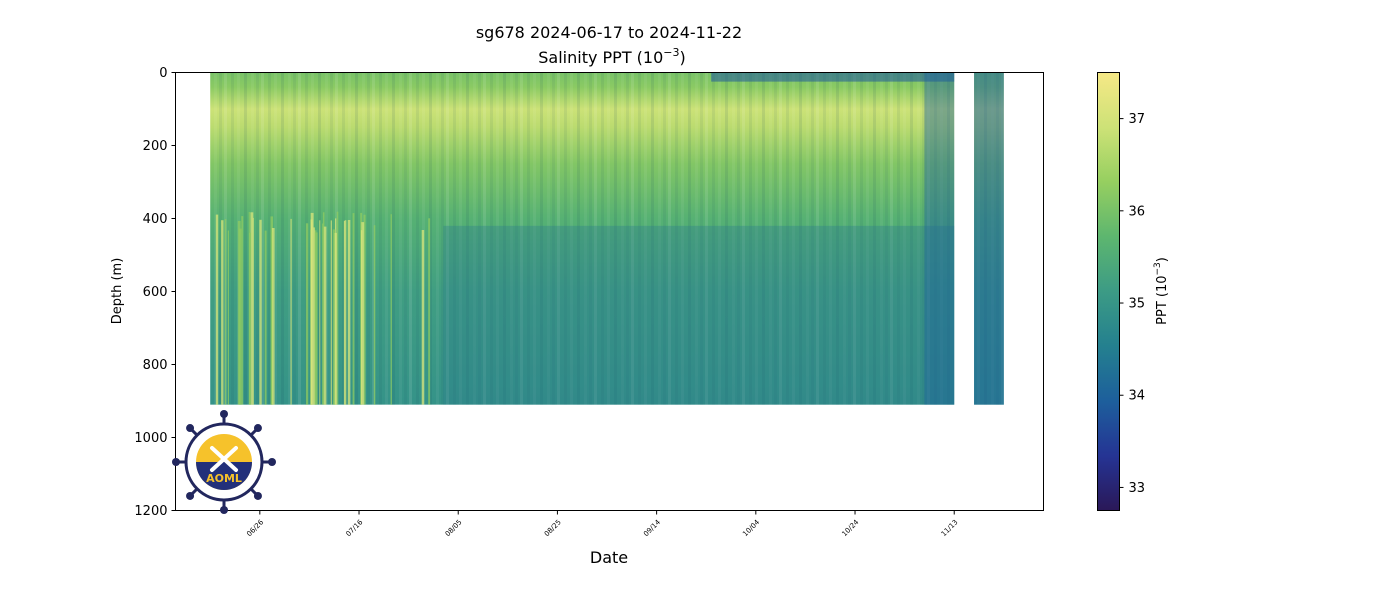 This screenshot has height=600, width=1400. Describe the element at coordinates (553, 528) in the screenshot. I see `x-tick-label: 08/25` at that location.